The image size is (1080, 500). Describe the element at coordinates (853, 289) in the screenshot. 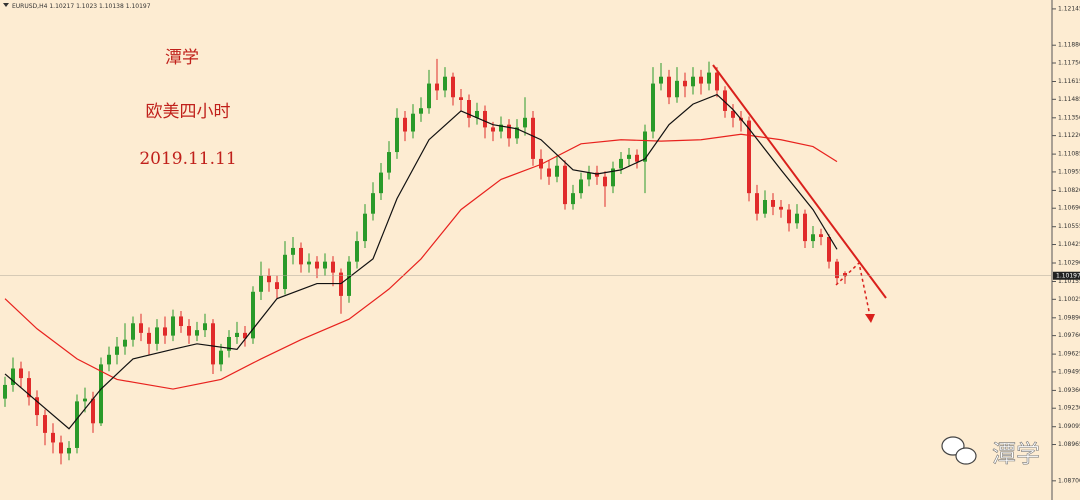

I see `forecast-arrow` at that location.